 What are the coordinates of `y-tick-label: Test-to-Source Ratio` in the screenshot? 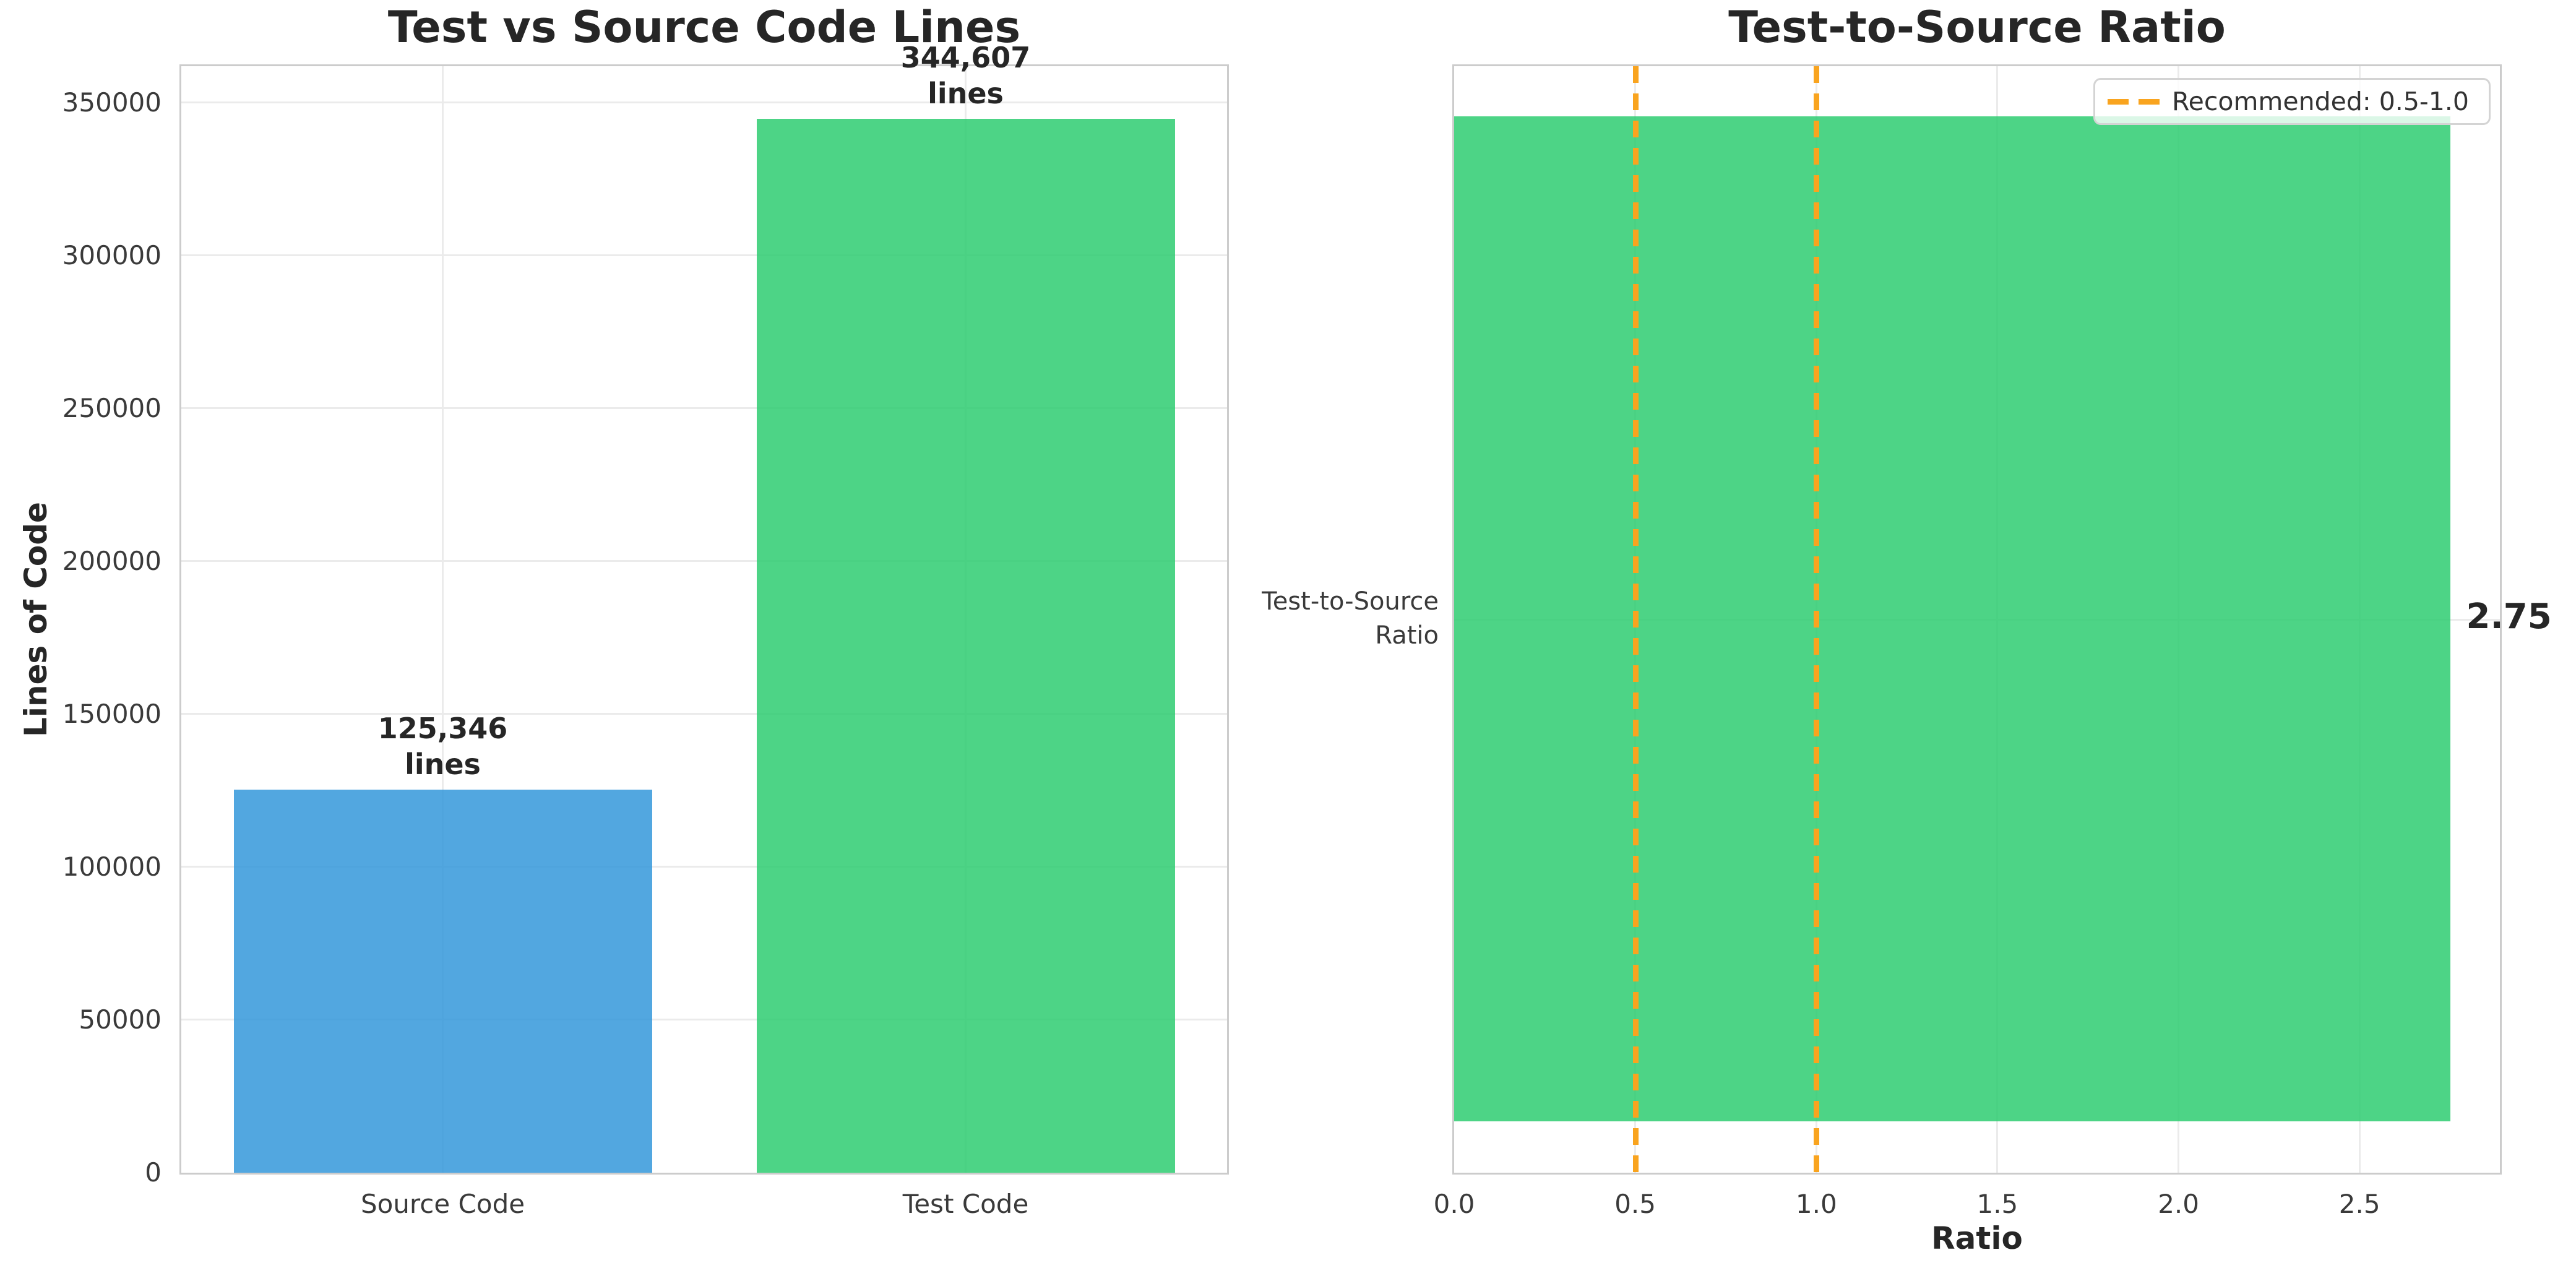 It's located at (1350, 618).